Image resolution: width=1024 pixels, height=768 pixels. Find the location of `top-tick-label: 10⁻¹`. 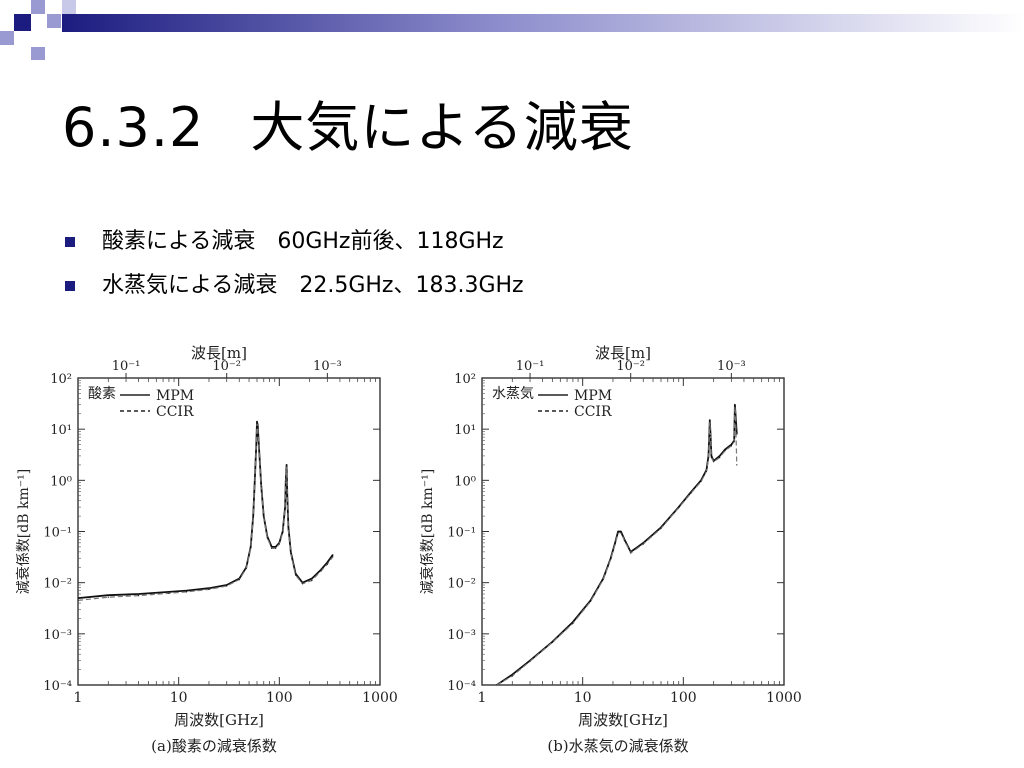

top-tick-label: 10⁻¹ is located at coordinates (126, 366).